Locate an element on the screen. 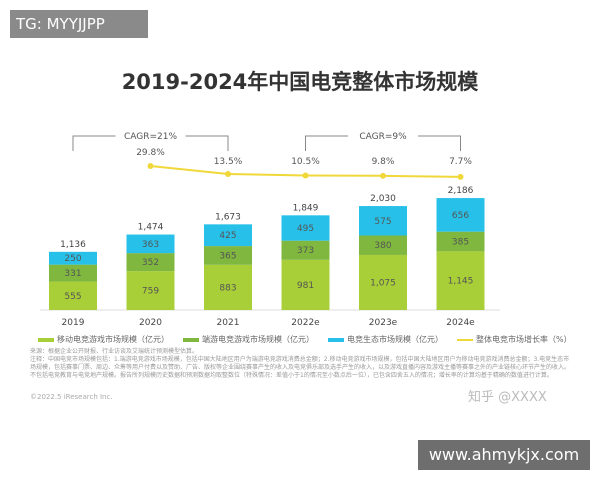 The image size is (600, 480). bar-value-label: 250 is located at coordinates (72, 259).